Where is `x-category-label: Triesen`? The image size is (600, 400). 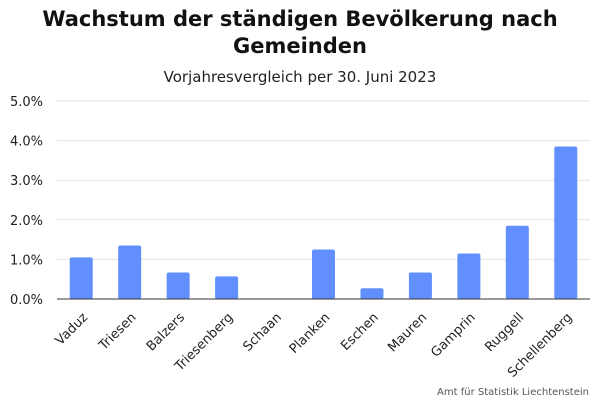
x-category-label: Triesen is located at coordinates (118, 332).